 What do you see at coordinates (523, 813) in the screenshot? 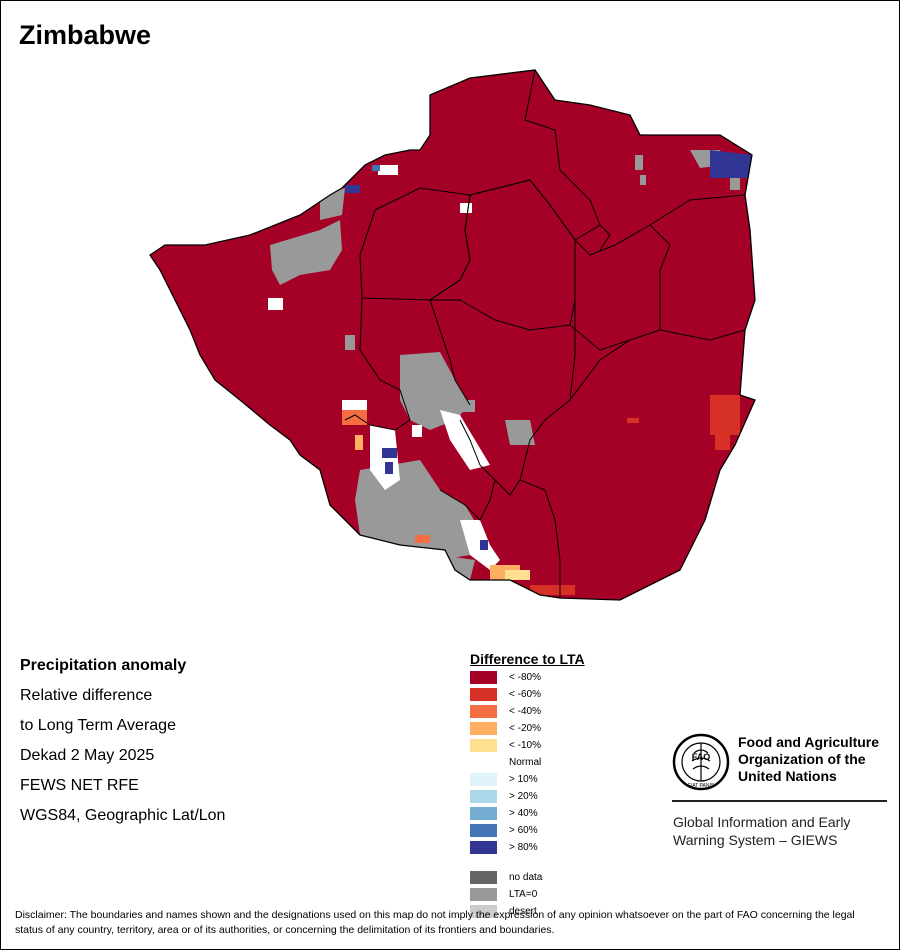
I see `legend-label: > 40%` at bounding box center [523, 813].